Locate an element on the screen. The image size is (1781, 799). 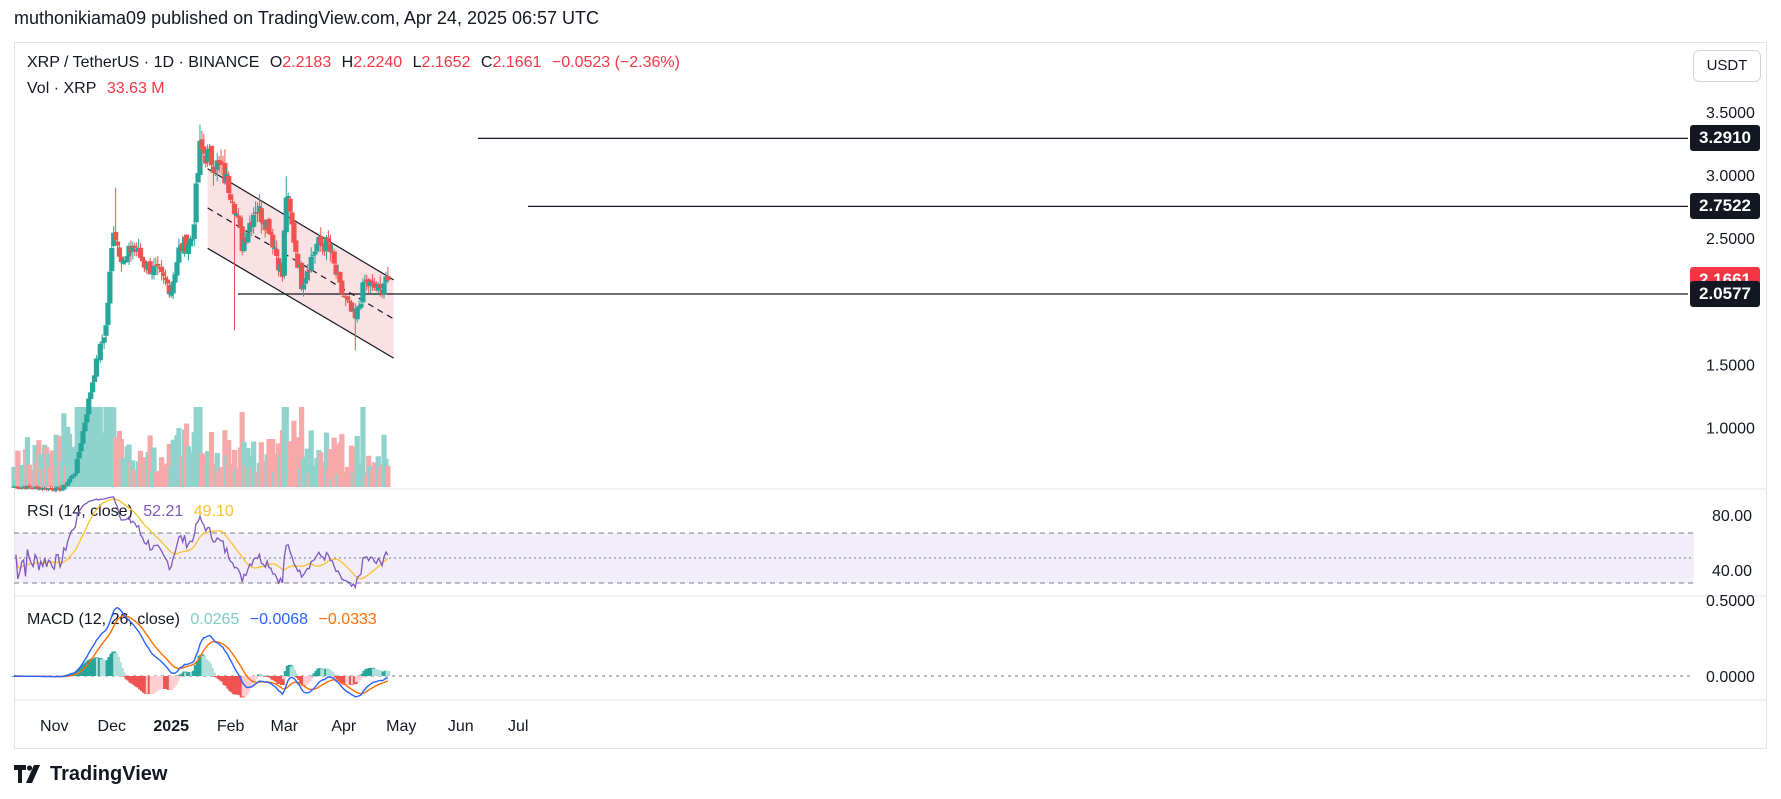
channel-lower-line is located at coordinates (300, 303).